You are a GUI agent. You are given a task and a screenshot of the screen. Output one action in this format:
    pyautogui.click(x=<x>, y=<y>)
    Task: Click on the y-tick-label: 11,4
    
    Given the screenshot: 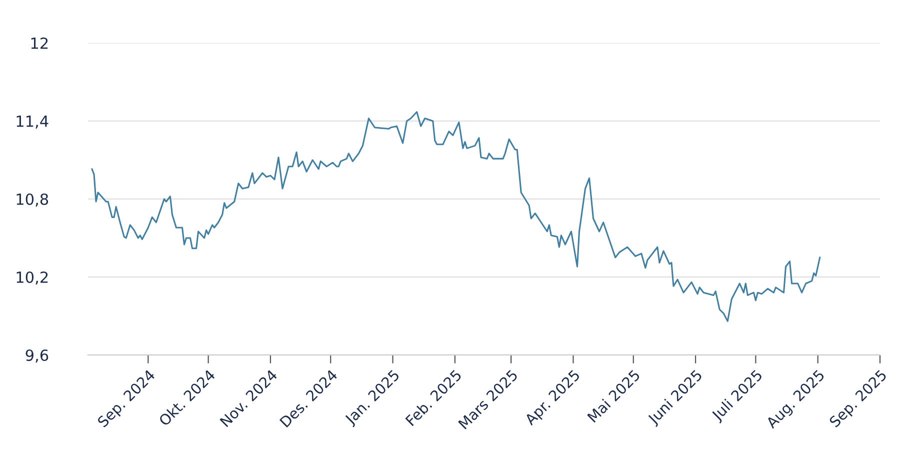 What is the action you would take?
    pyautogui.click(x=32, y=122)
    